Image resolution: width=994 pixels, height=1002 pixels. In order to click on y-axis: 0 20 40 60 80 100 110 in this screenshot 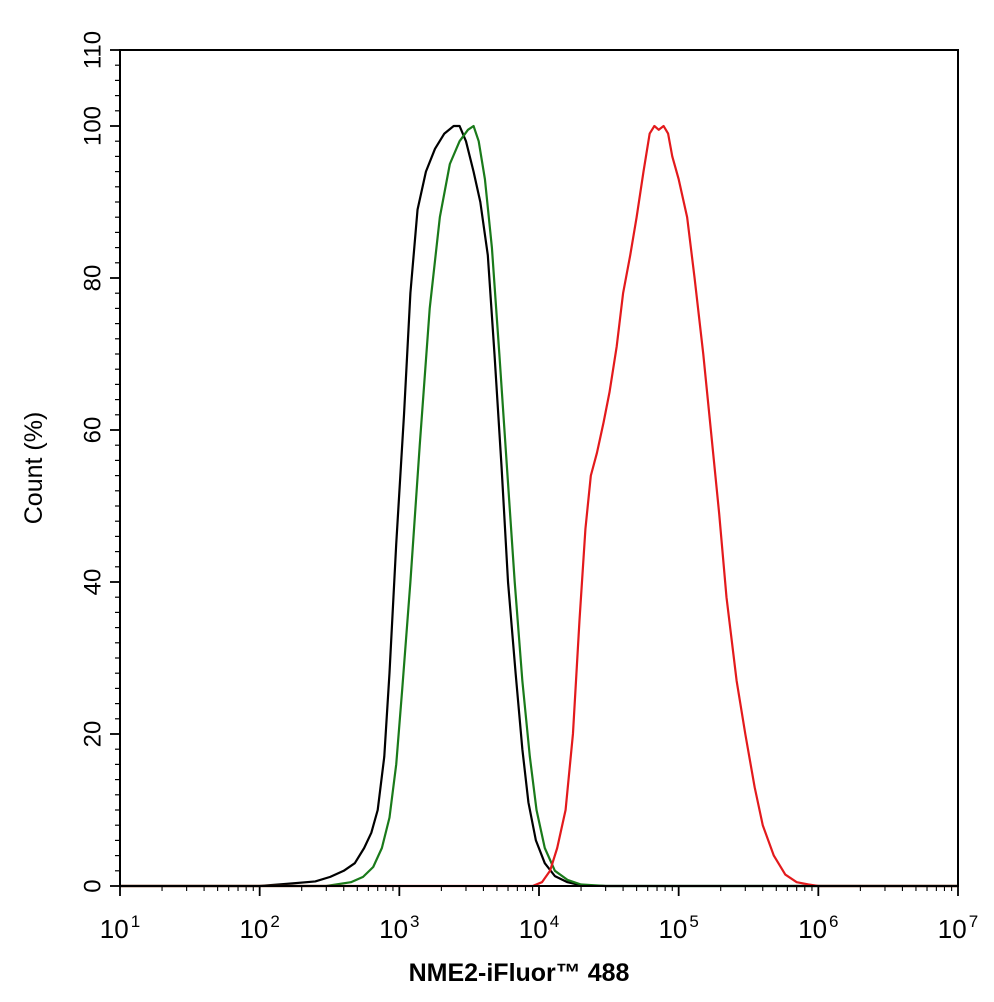, I will do `click(100, 462)`.